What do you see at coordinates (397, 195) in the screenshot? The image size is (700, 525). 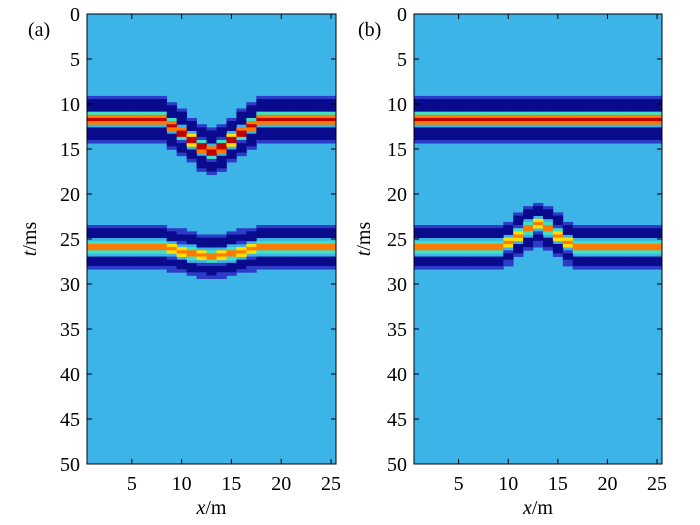 I see `y-tick-label: 20` at bounding box center [397, 195].